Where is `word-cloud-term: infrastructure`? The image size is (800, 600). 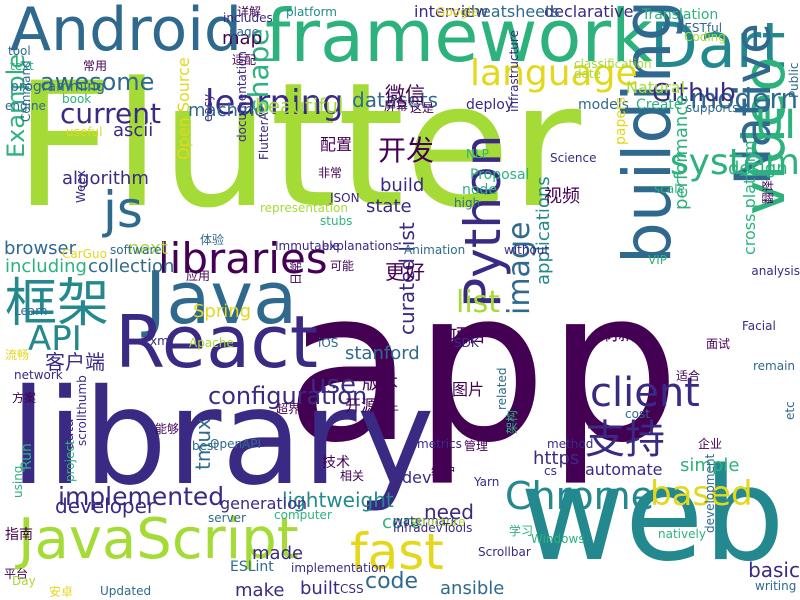 word-cloud-term: infrastructure is located at coordinates (514, 71).